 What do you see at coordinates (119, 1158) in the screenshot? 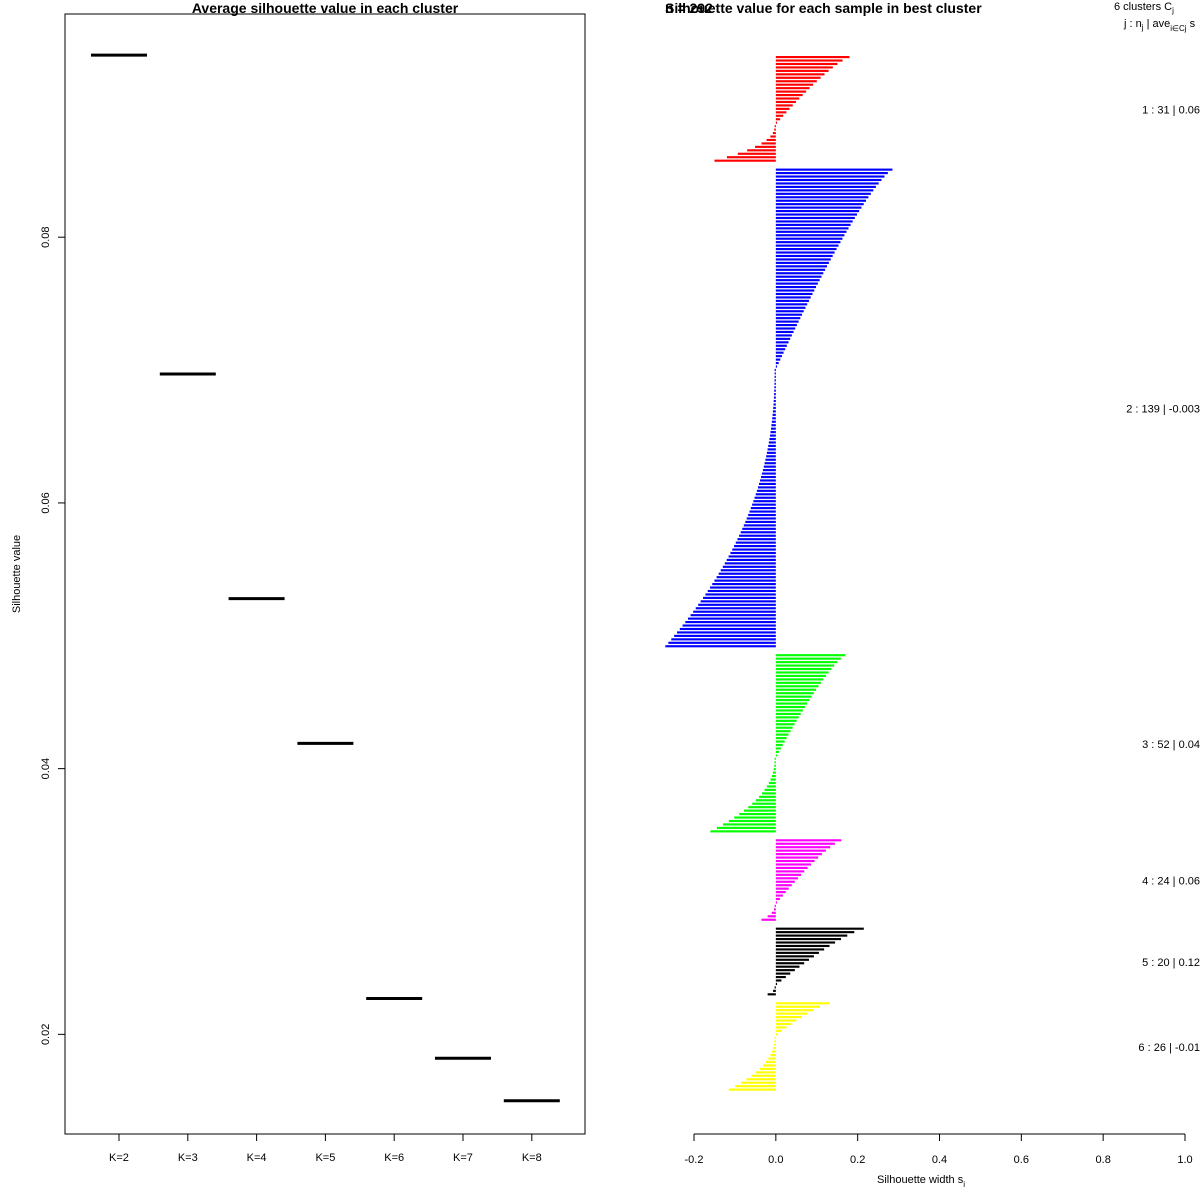
I see `left-x-tick-label: K=2` at bounding box center [119, 1158].